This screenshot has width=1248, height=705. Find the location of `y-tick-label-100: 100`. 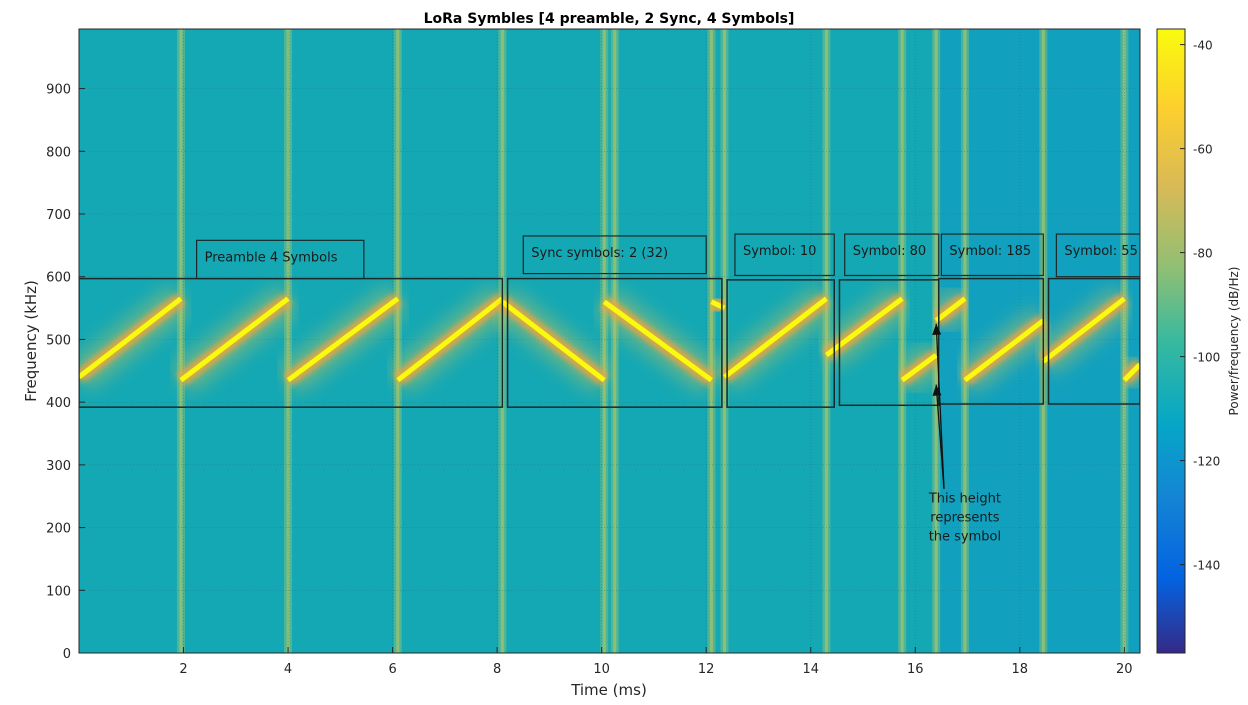

y-tick-label-100: 100 is located at coordinates (58, 591).